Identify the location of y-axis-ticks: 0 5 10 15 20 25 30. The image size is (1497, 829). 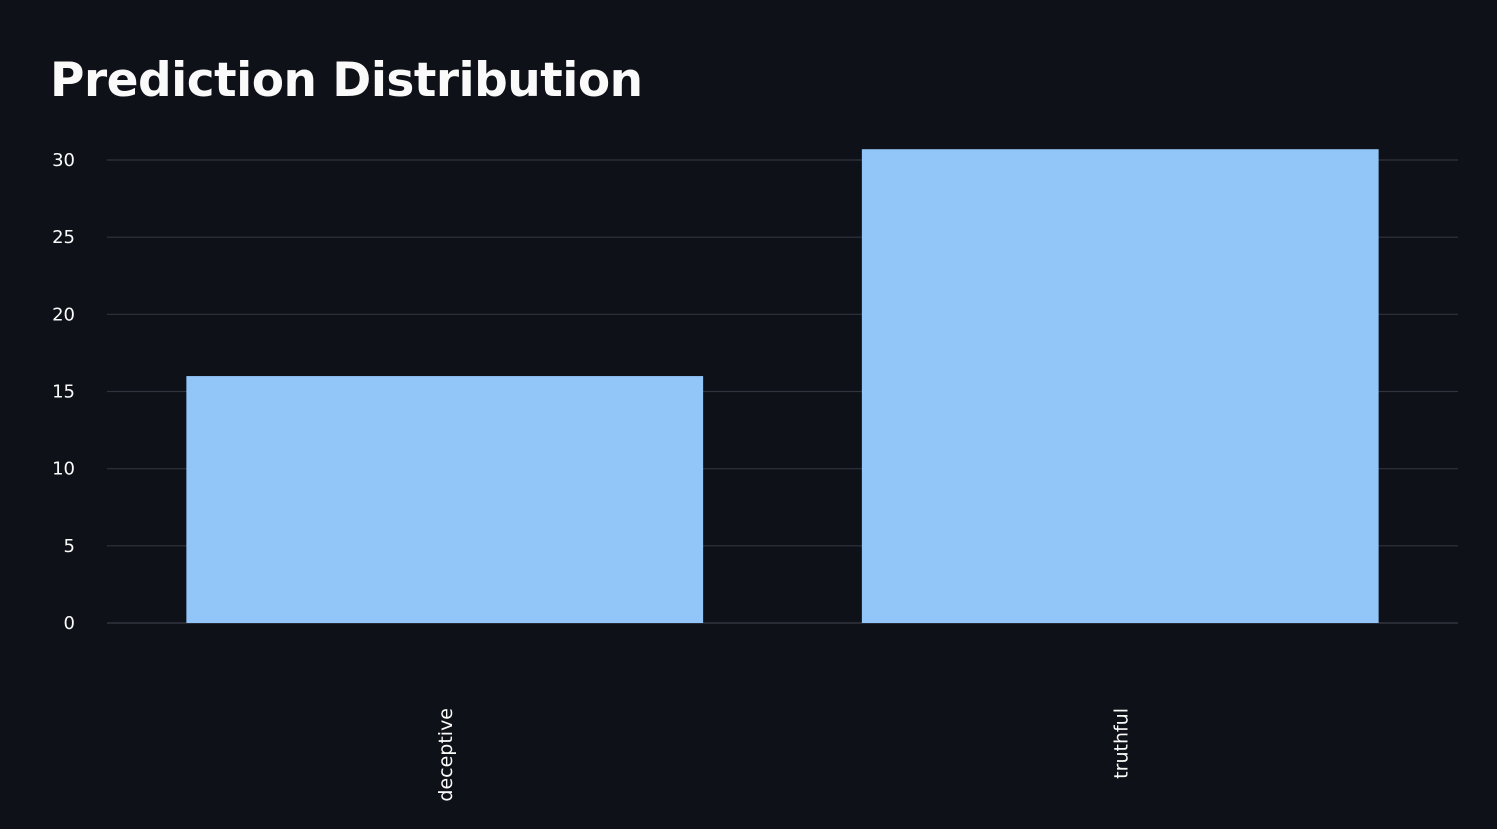
(63, 392).